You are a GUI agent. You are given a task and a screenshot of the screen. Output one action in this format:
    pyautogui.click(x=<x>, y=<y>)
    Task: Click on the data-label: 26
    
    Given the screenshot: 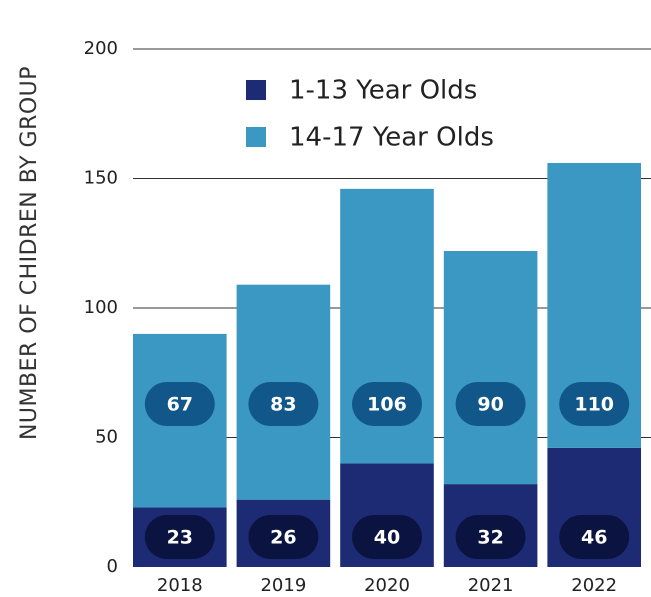 What is the action you would take?
    pyautogui.click(x=283, y=538)
    